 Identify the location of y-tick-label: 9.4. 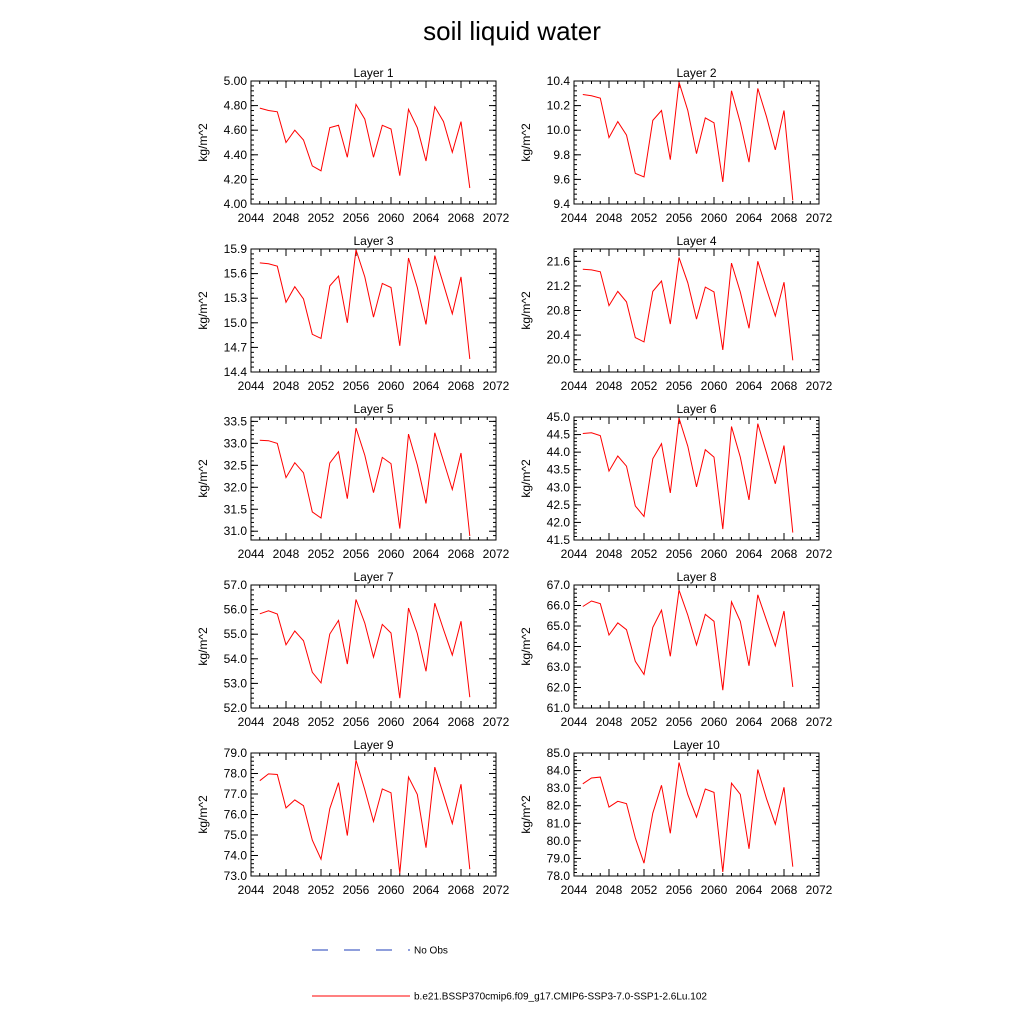
(561, 204).